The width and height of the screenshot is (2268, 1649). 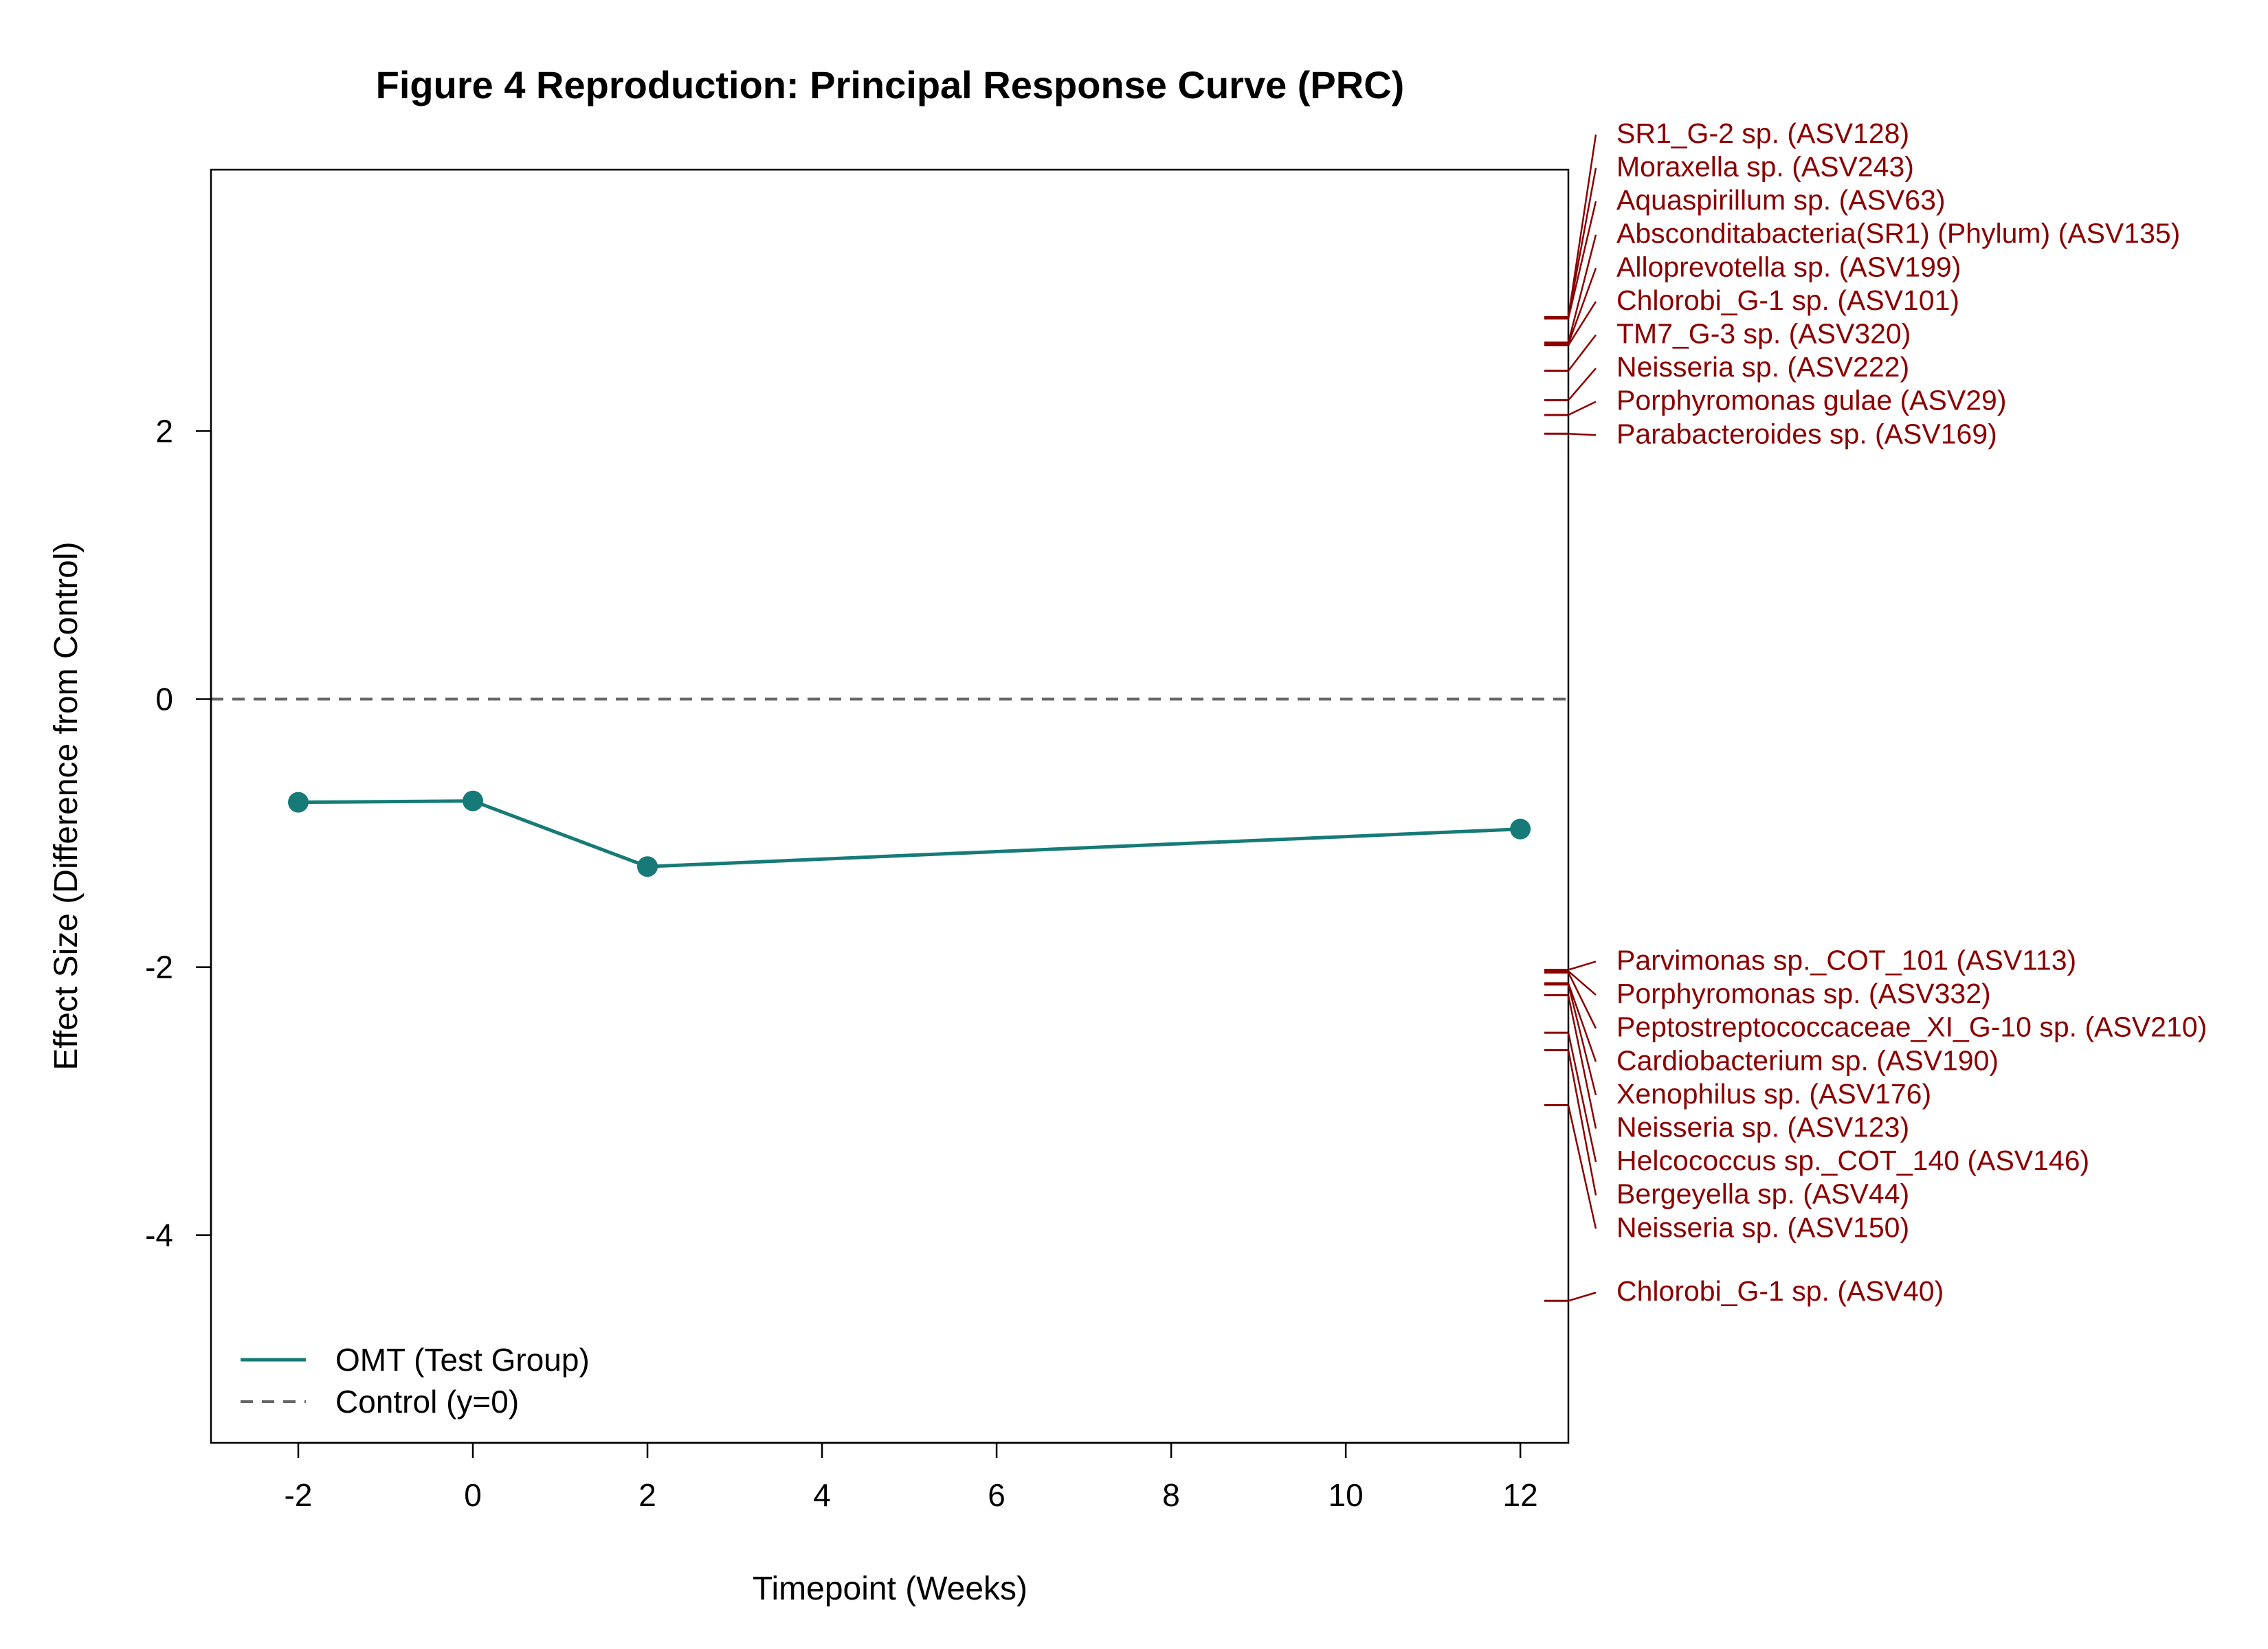 What do you see at coordinates (164, 699) in the screenshot?
I see `y-tick-label: 0` at bounding box center [164, 699].